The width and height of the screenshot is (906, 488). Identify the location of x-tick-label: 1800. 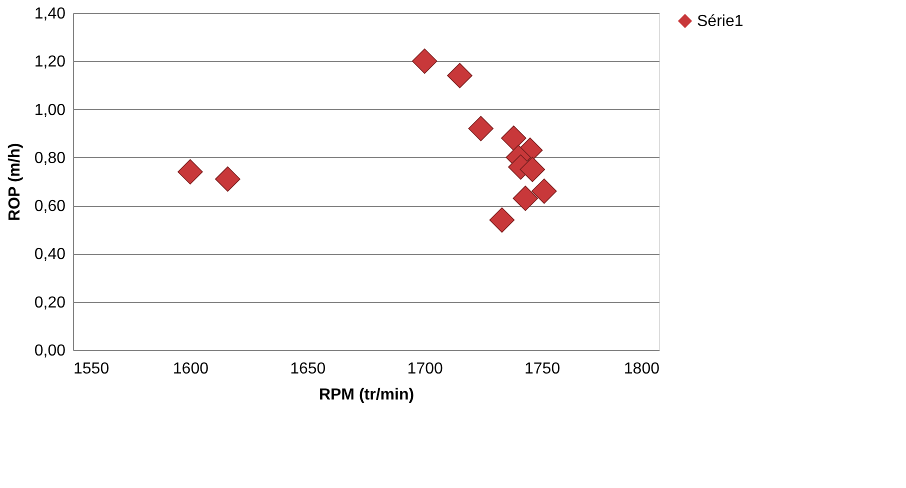
(642, 369).